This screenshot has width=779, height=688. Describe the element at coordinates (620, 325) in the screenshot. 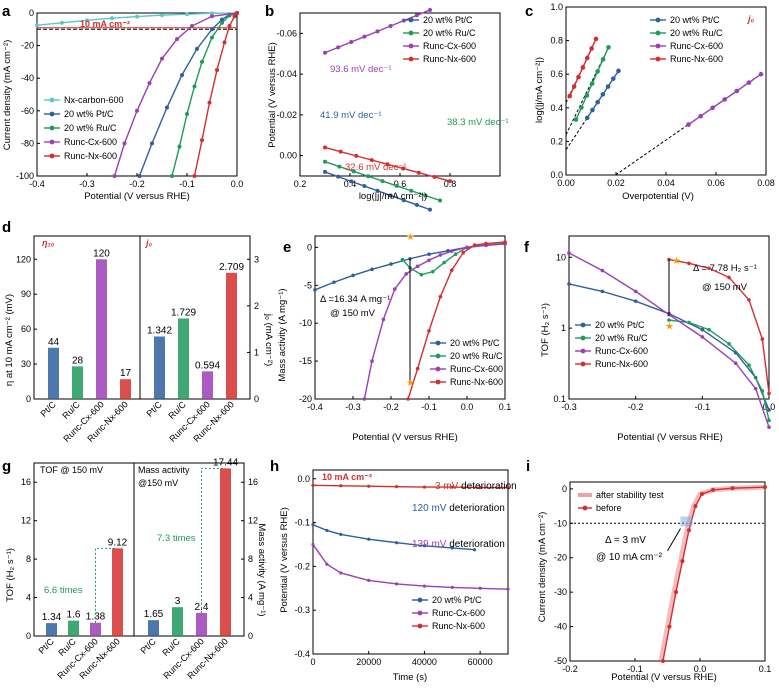

I see `panel-f-legend-label: 20 wt% Pt/C` at that location.